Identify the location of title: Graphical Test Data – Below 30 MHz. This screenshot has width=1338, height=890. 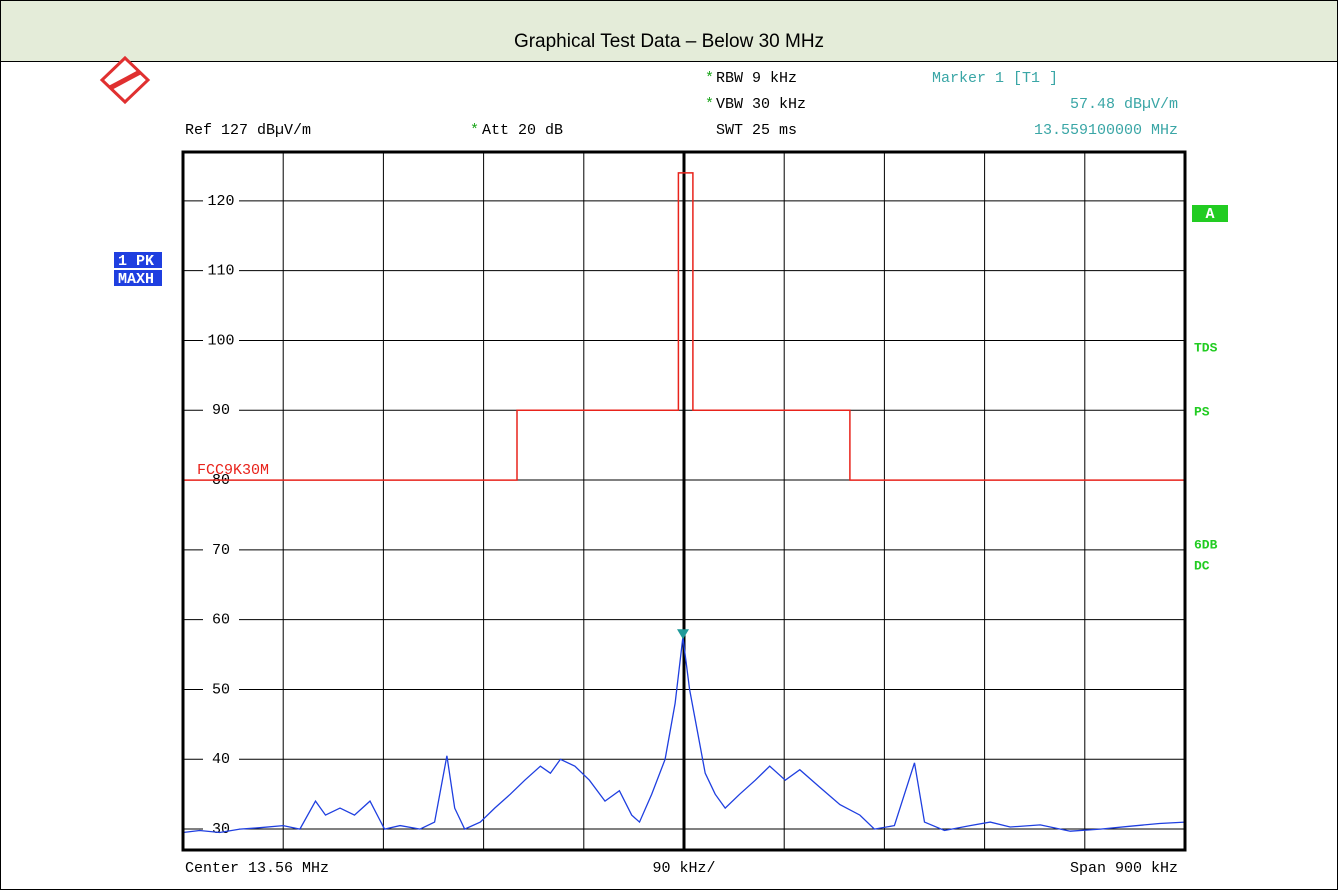
(669, 41).